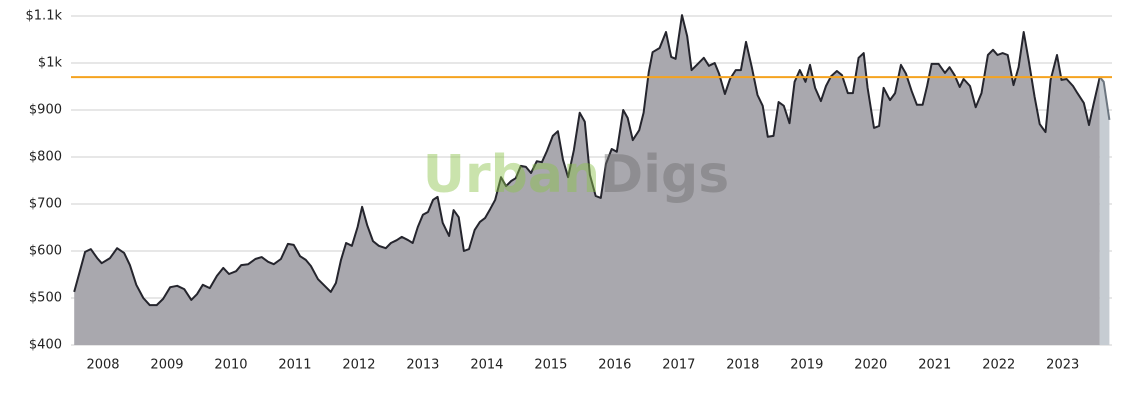  I want to click on watermark-digs: Digs, so click(664, 175).